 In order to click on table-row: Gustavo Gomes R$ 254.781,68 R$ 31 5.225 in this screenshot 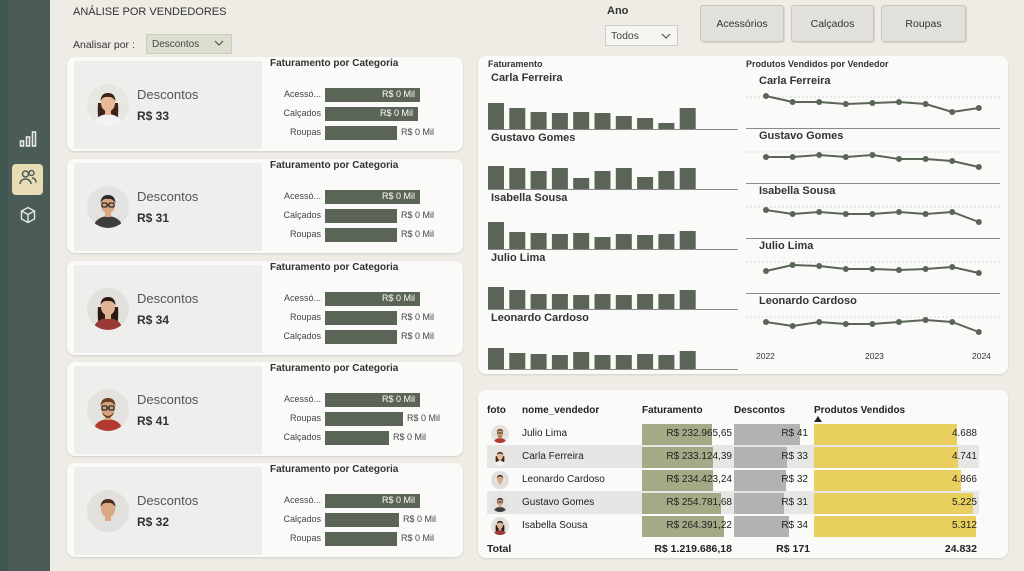, I will do `click(733, 502)`.